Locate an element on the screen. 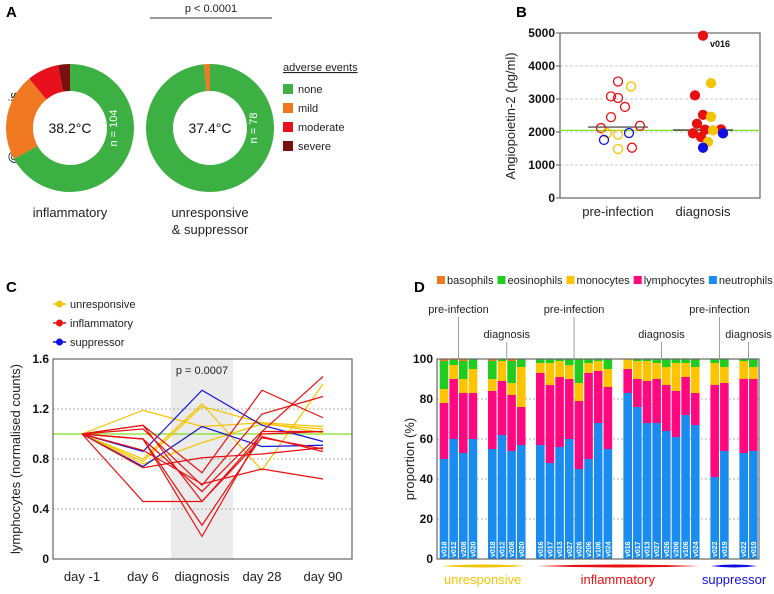 Image resolution: width=774 pixels, height=594 pixels. y-tick-label: 5000 is located at coordinates (541, 33).